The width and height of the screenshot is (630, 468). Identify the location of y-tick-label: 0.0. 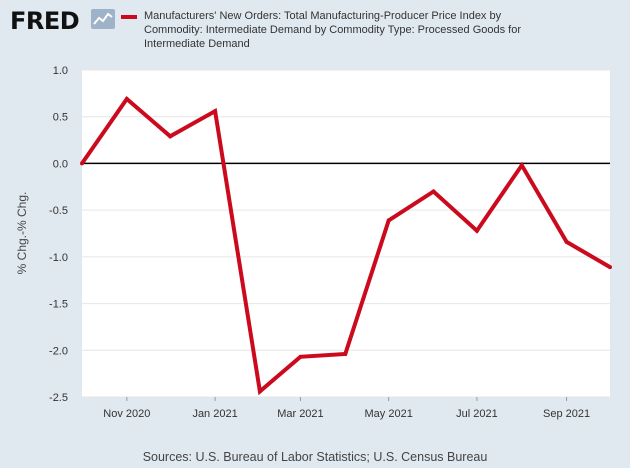
(60, 164).